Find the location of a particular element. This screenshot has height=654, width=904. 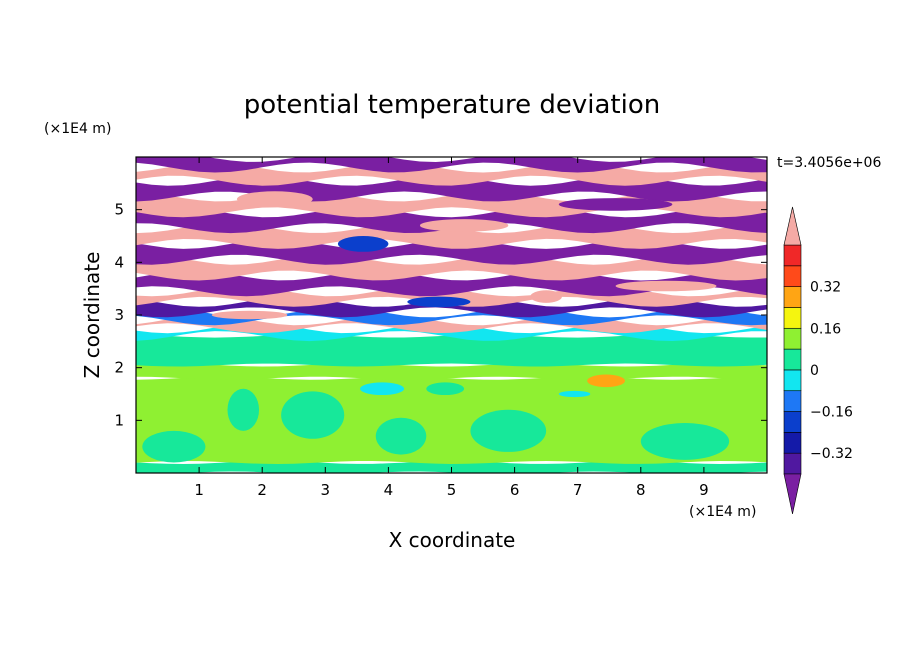

colorbar-min-arrow is located at coordinates (792, 494).